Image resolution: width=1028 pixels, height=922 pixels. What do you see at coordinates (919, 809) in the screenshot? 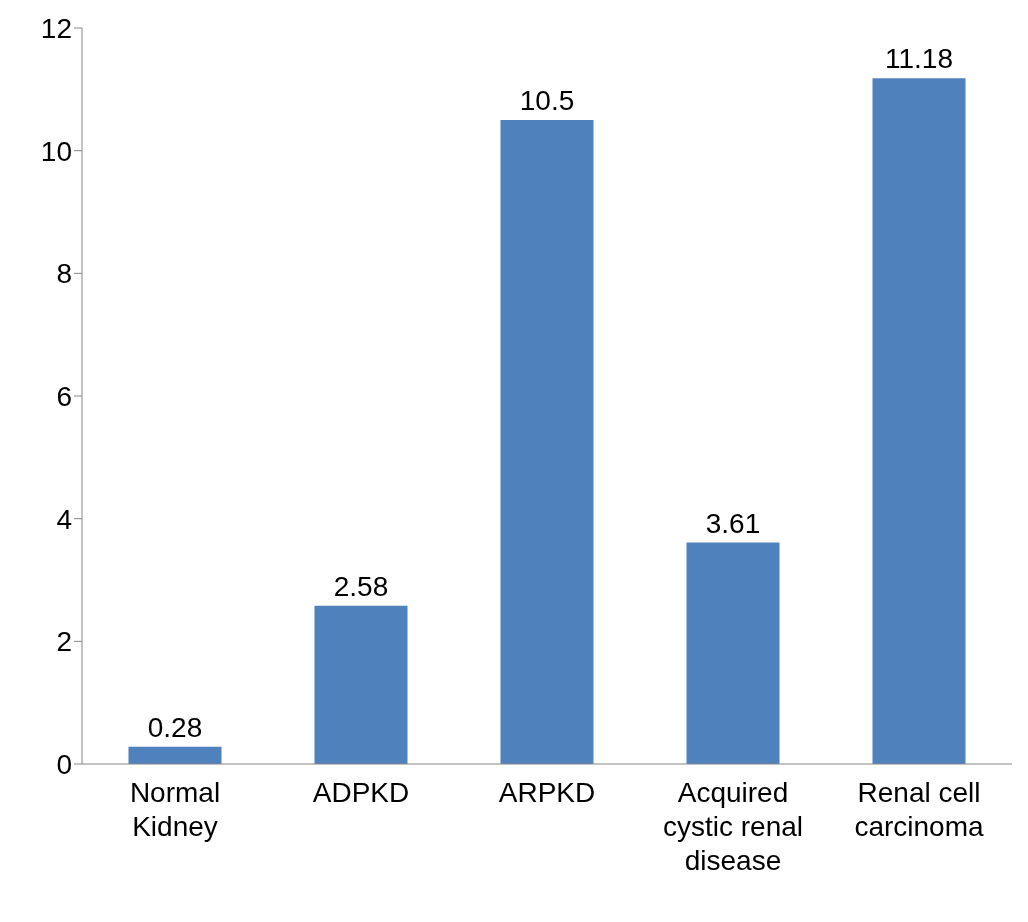
I see `x-tick-label: Renal cell carcinoma` at bounding box center [919, 809].